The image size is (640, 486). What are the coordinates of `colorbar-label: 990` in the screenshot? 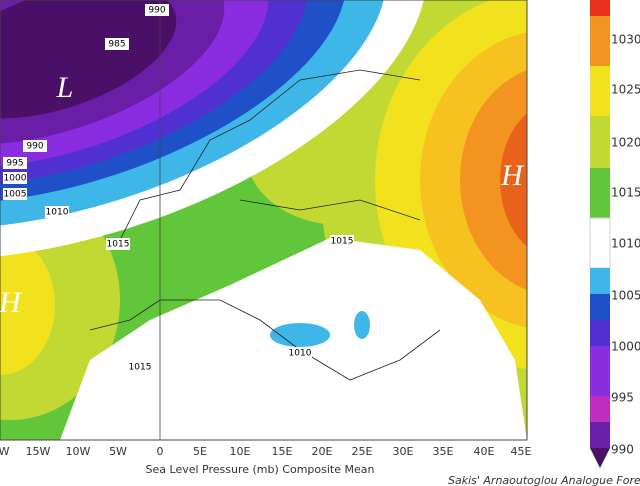 It's located at (622, 450).